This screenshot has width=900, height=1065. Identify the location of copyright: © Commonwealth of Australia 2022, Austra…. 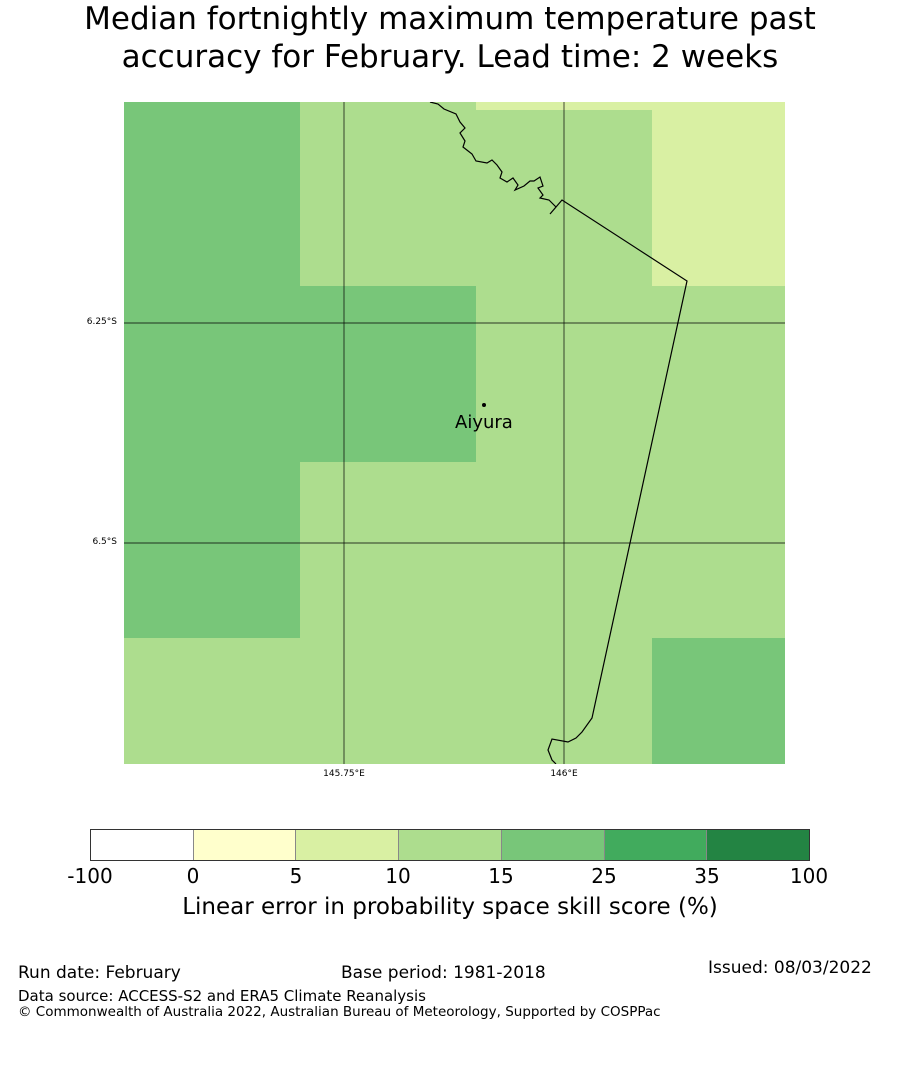
(339, 1012).